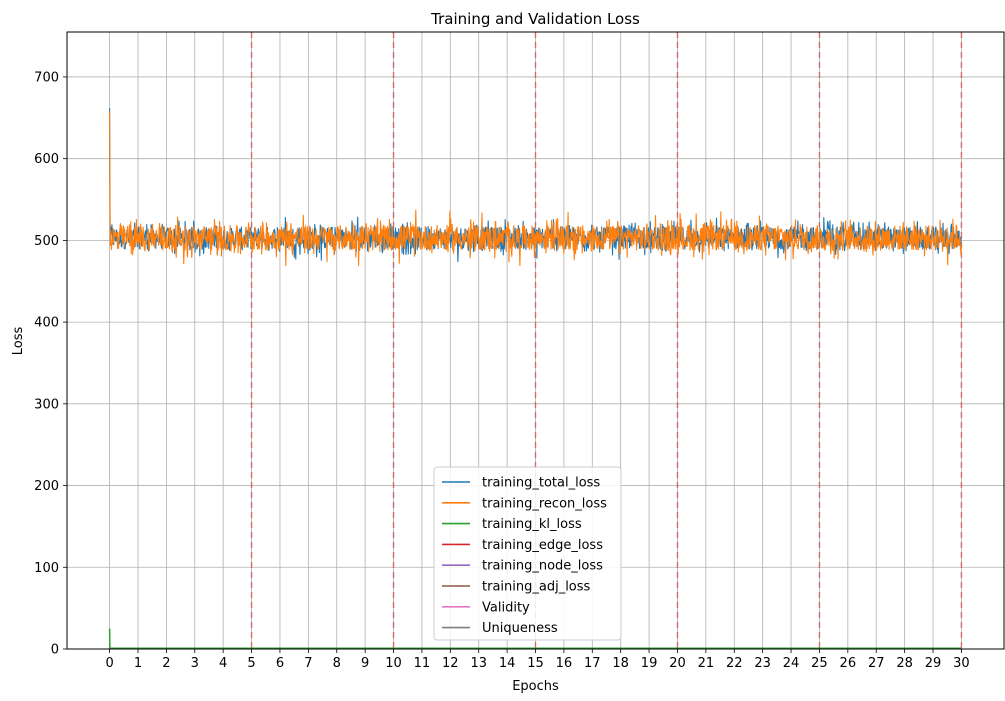  What do you see at coordinates (535, 686) in the screenshot?
I see `x-axis-label: Epochs` at bounding box center [535, 686].